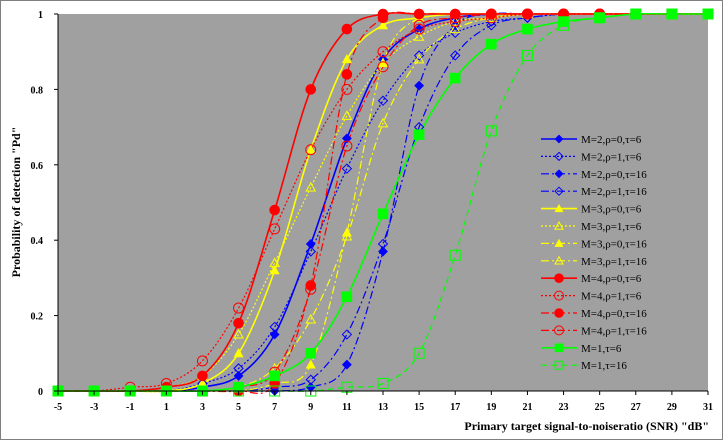 This screenshot has width=723, height=444. Describe the element at coordinates (383, 407) in the screenshot. I see `x-tick-label: 13` at that location.